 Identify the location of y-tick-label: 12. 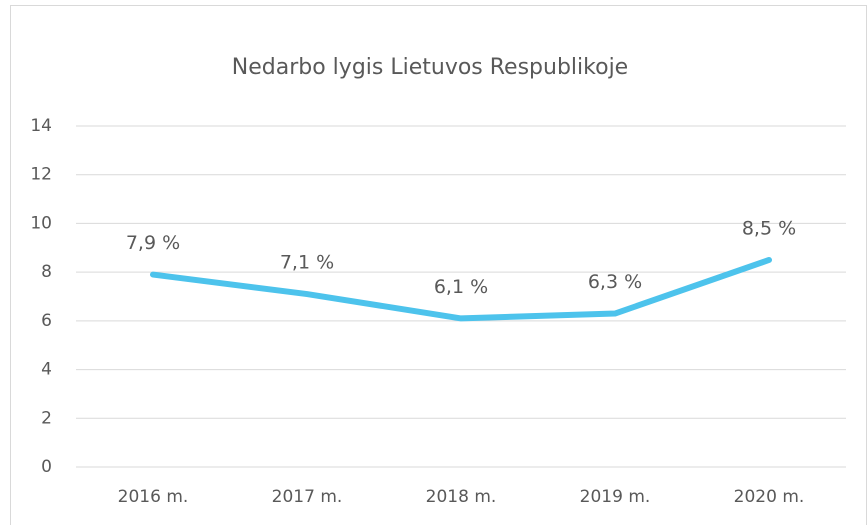
(41, 175).